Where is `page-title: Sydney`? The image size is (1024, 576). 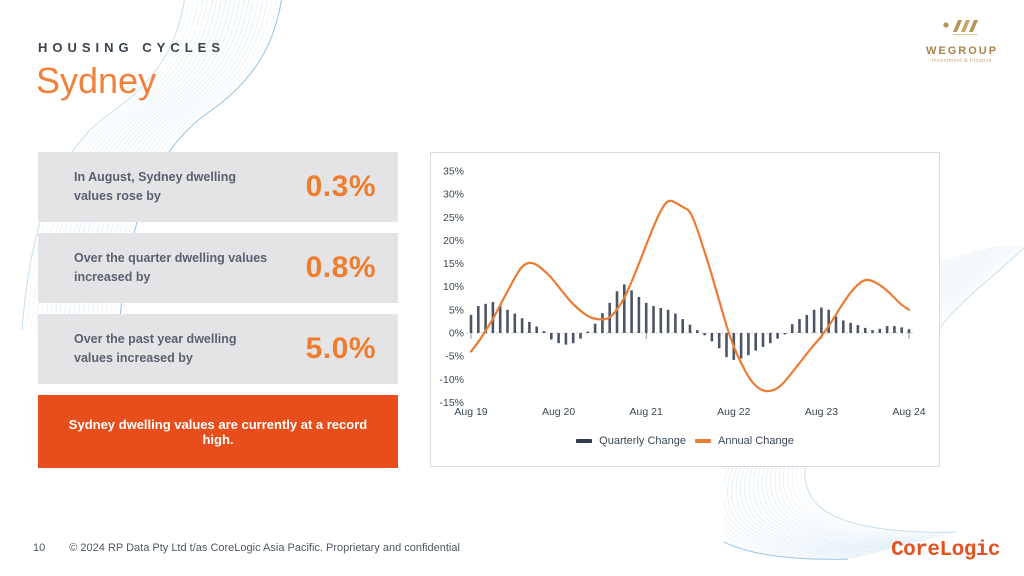 page-title: Sydney is located at coordinates (96, 80).